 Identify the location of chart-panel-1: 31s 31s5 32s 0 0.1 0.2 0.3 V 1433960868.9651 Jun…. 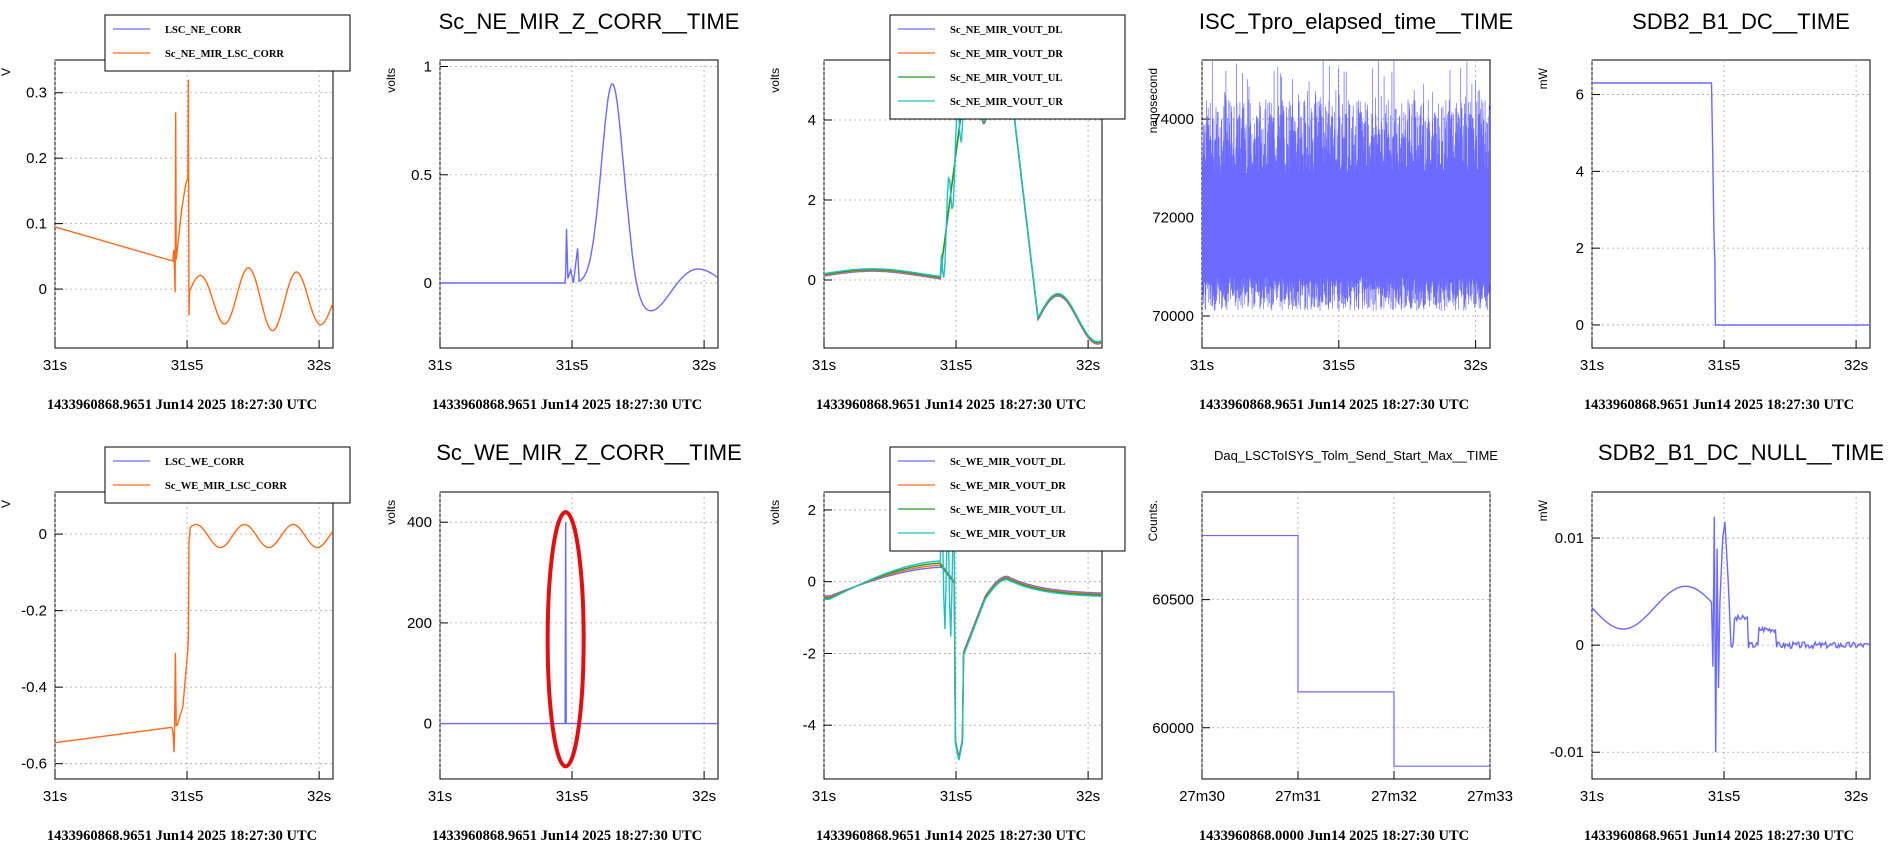
(175, 213).